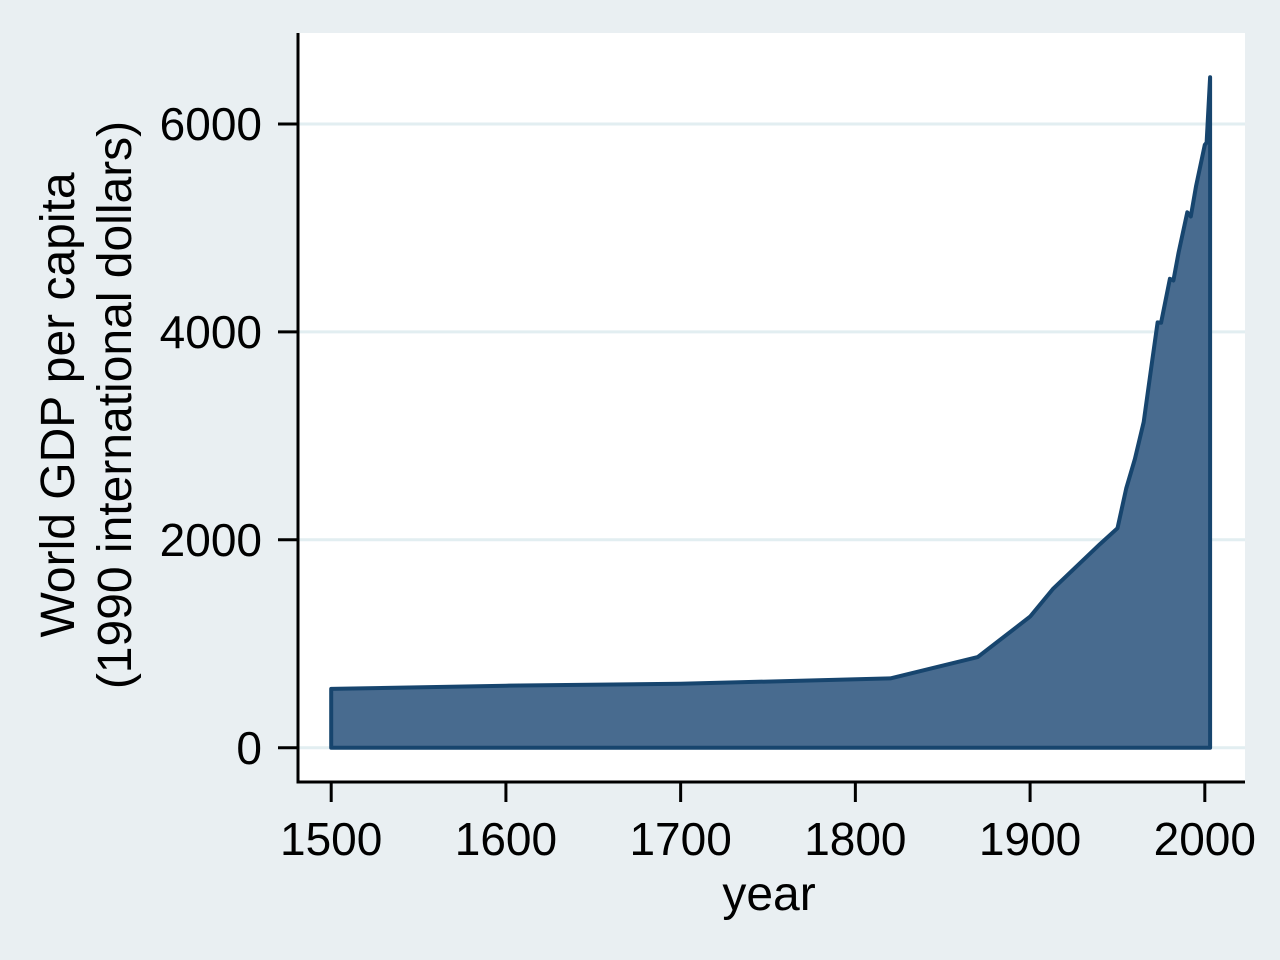  I want to click on y-tick-label-0: 0, so click(249, 747).